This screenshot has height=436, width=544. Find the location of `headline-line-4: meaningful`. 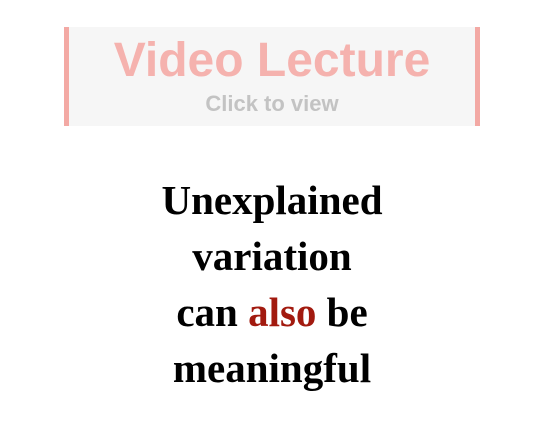

headline-line-4: meaningful is located at coordinates (272, 368).